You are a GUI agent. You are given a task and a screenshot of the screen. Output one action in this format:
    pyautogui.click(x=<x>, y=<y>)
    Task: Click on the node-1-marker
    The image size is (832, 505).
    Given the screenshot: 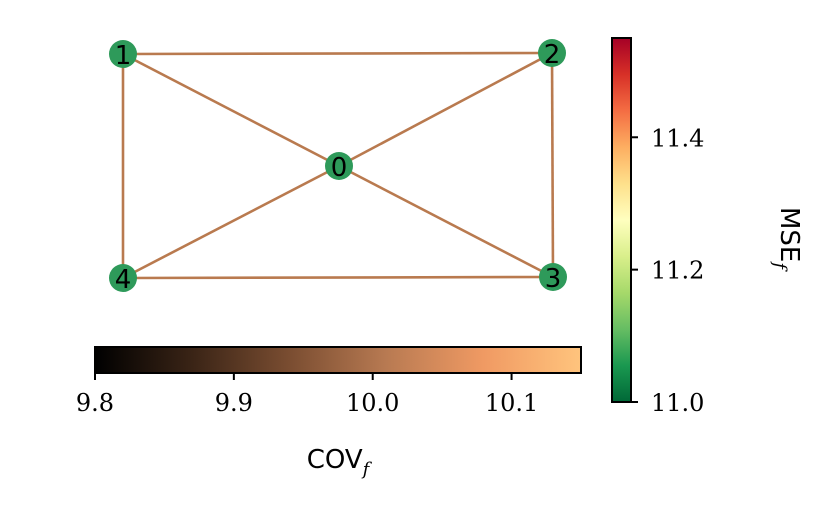 What is the action you would take?
    pyautogui.click(x=123, y=54)
    